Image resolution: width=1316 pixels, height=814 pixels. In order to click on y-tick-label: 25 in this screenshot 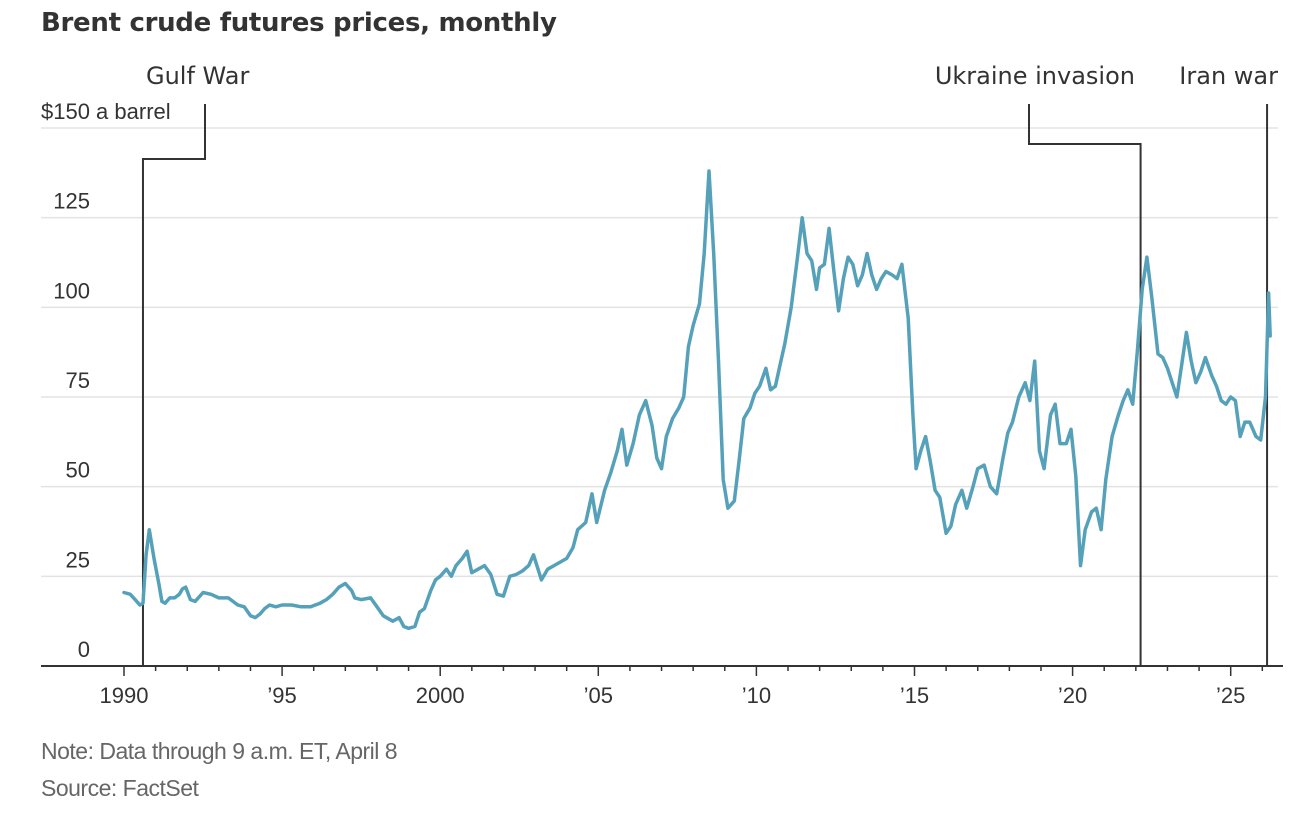, I will do `click(78, 559)`.